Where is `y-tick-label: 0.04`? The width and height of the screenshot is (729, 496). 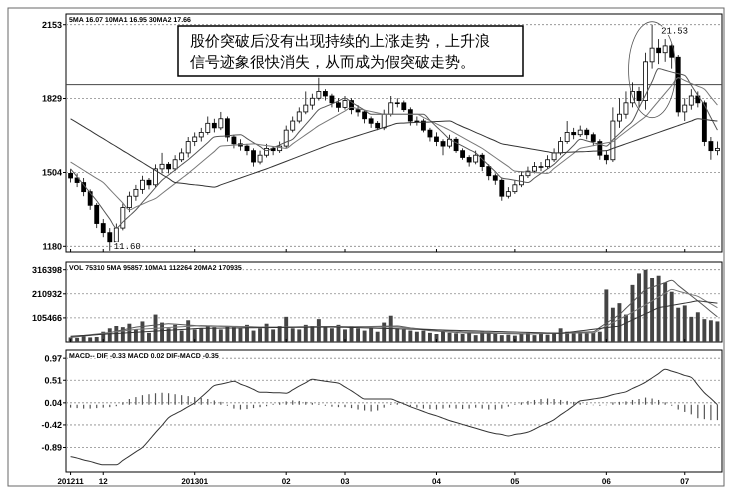 y-tick-label: 0.04 is located at coordinates (53, 403).